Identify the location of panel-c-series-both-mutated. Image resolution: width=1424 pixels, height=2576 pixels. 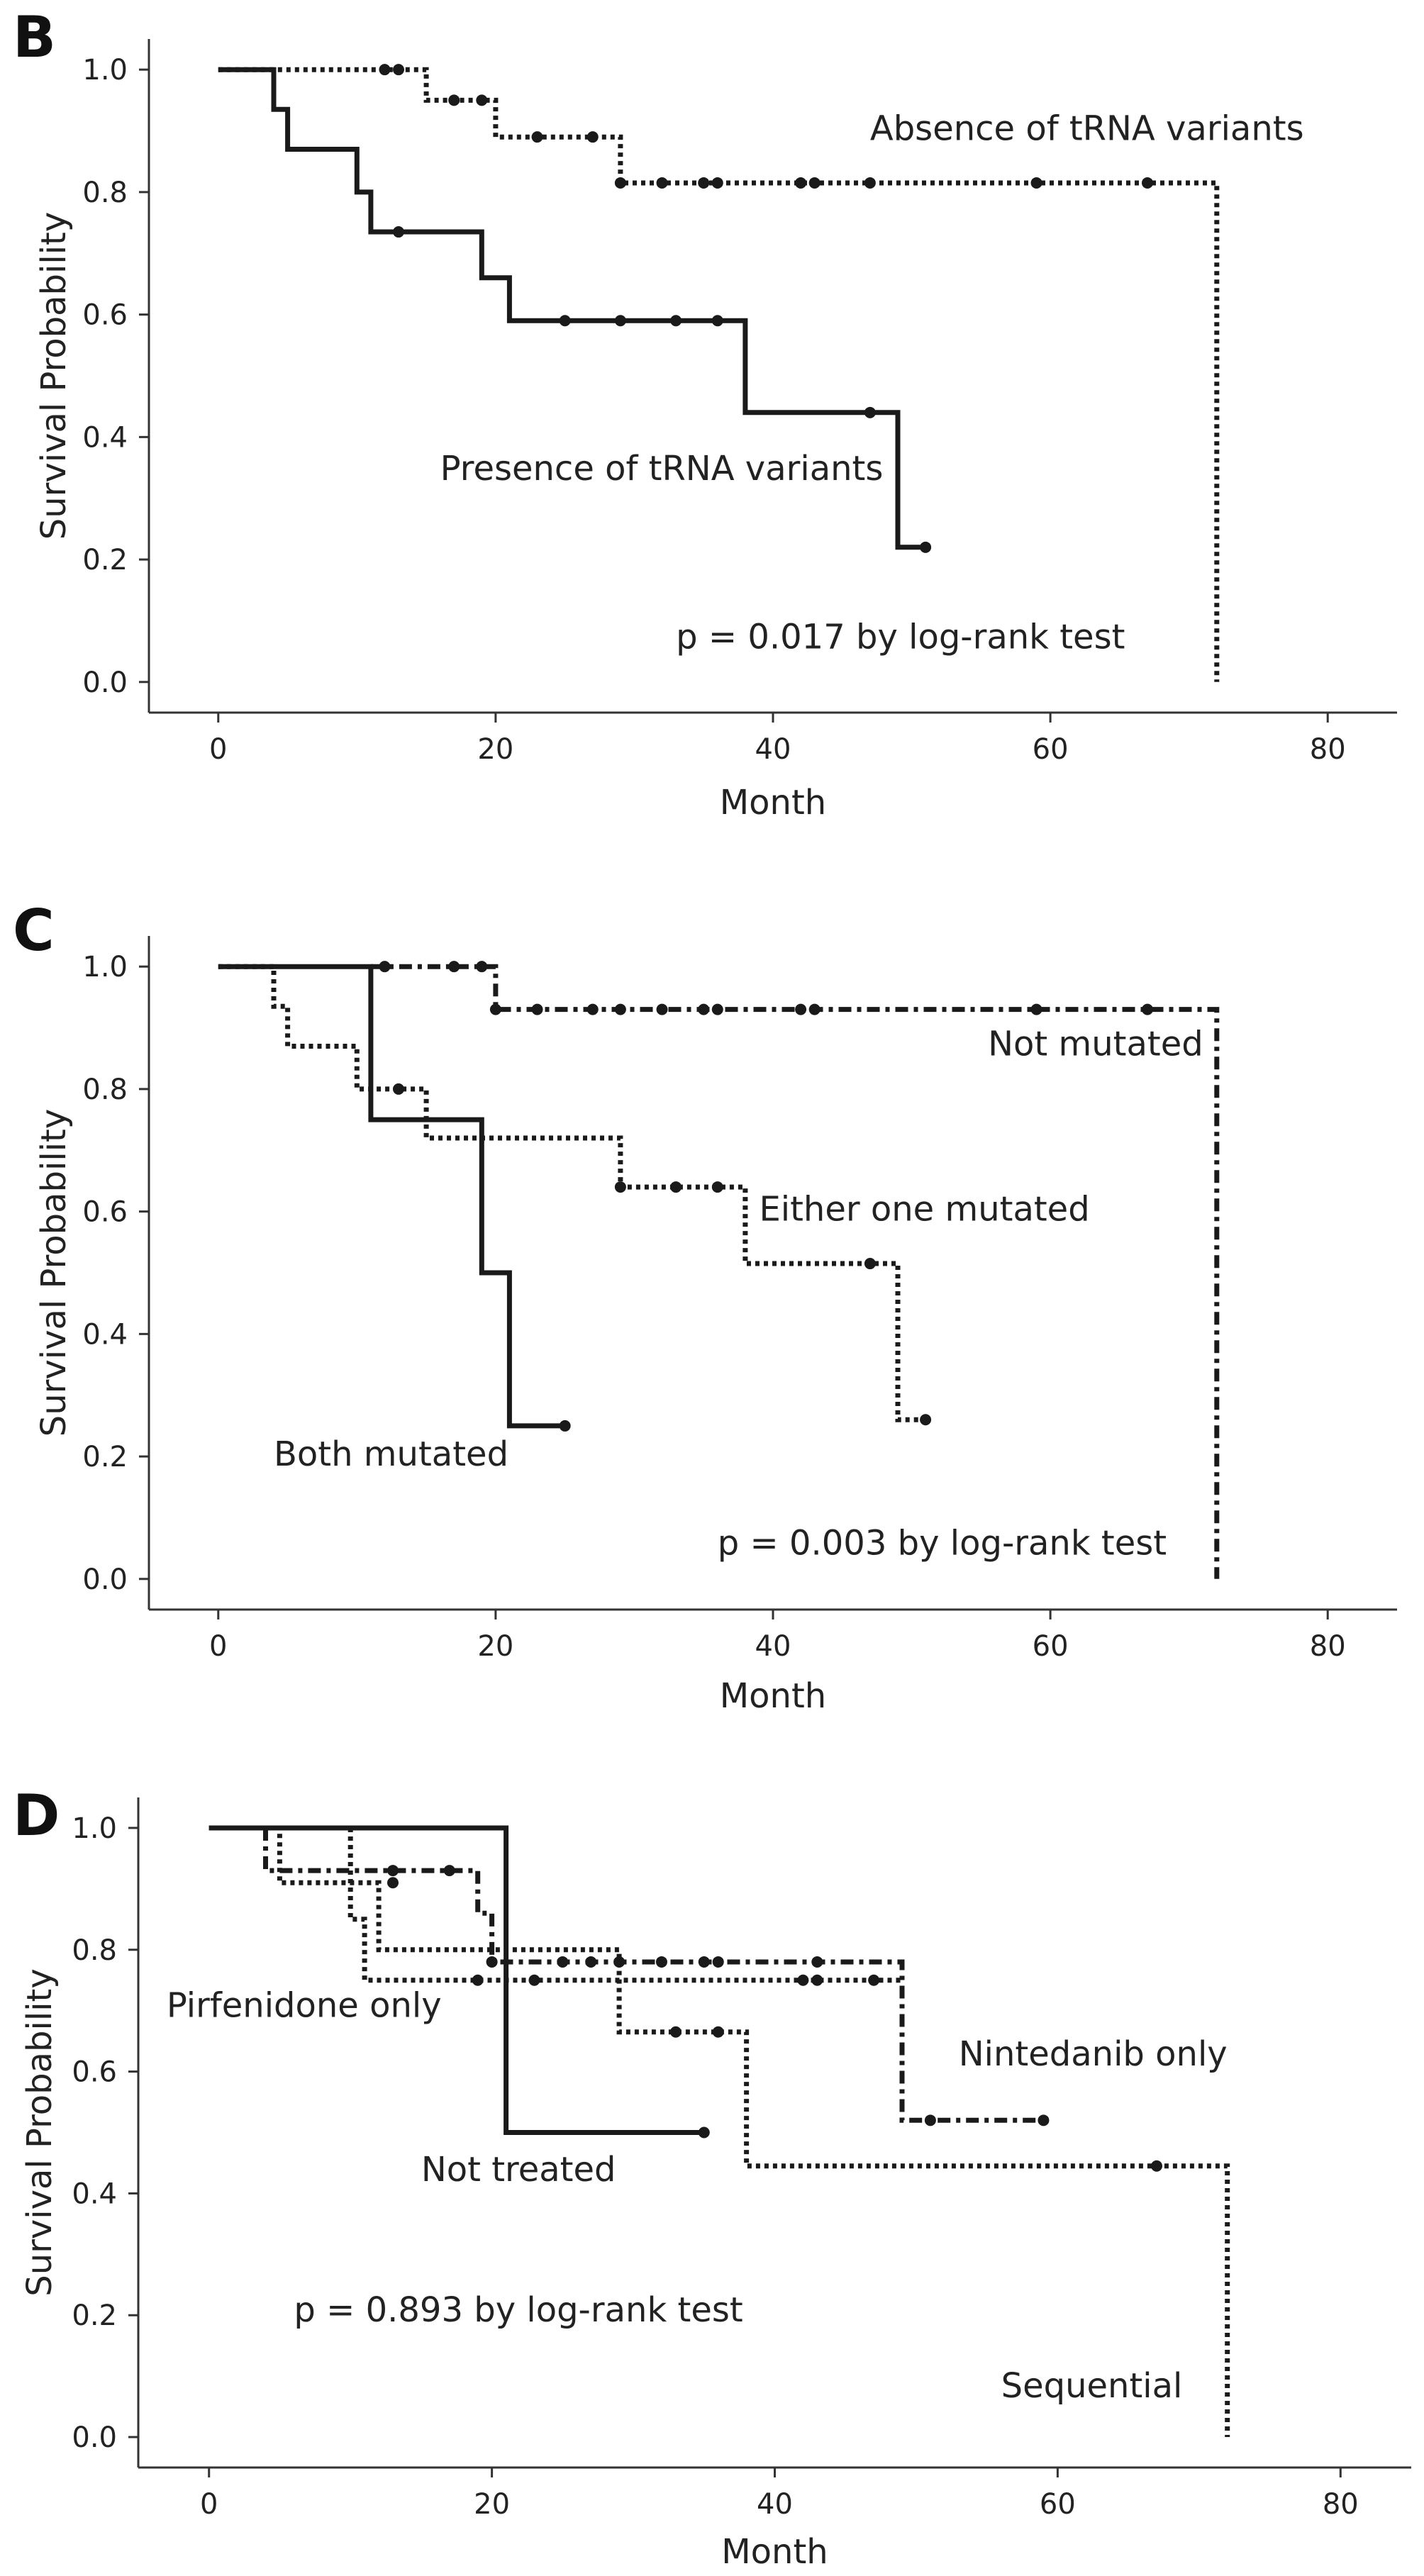
(391, 1196).